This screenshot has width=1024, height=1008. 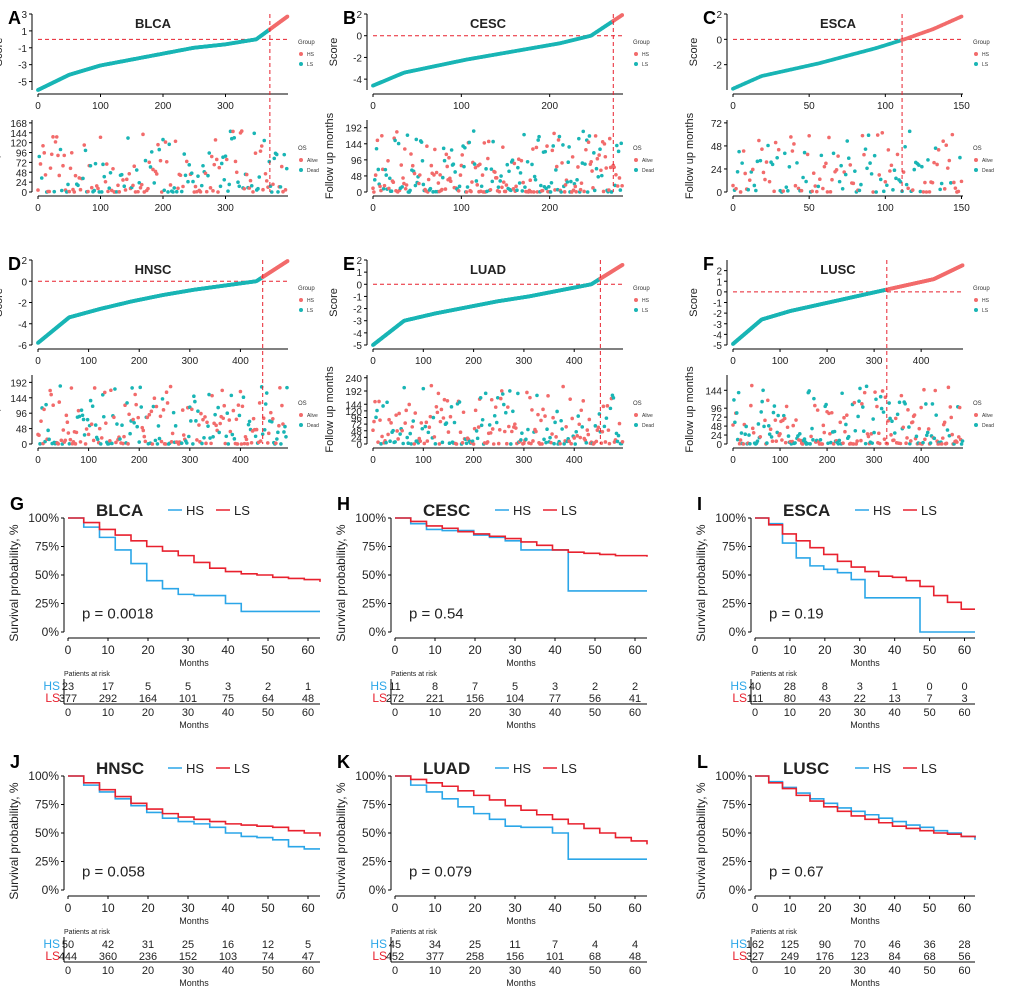 What do you see at coordinates (810, 208) in the screenshot?
I see `x-tick-label: 50` at bounding box center [810, 208].